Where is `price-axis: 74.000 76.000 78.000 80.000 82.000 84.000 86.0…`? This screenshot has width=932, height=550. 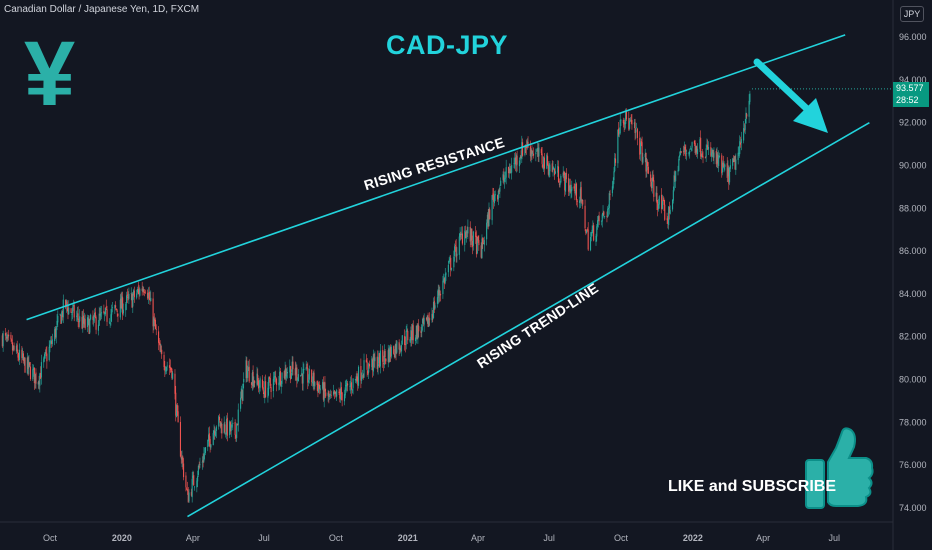
price-axis: 74.000 76.000 78.000 80.000 82.000 84.000 86.0… is located at coordinates (913, 272).